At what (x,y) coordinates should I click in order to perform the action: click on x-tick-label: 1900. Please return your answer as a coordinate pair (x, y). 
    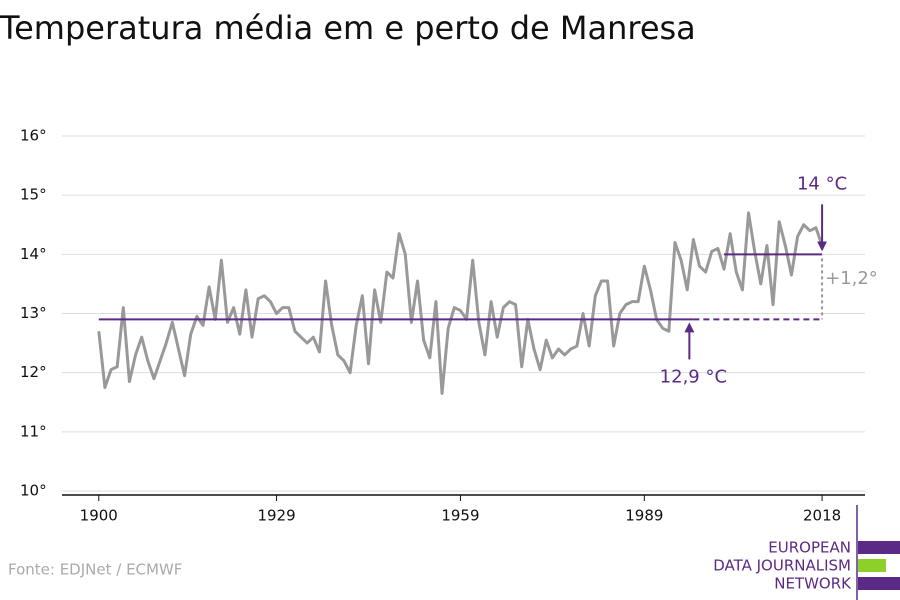
    Looking at the image, I should click on (99, 516).